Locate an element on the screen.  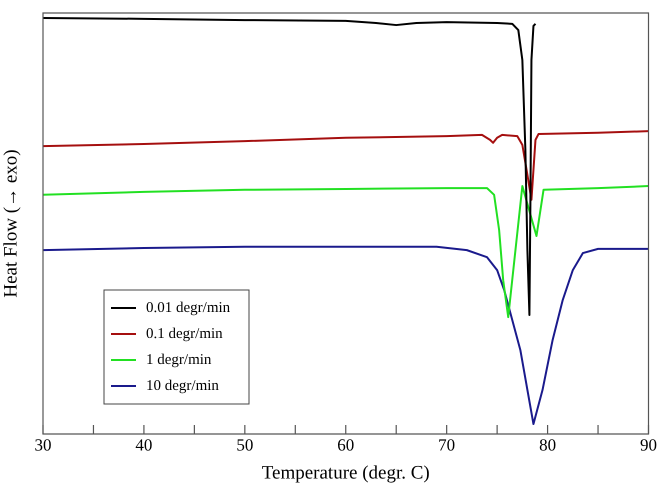
legend-label: 1 degr/min is located at coordinates (179, 360).